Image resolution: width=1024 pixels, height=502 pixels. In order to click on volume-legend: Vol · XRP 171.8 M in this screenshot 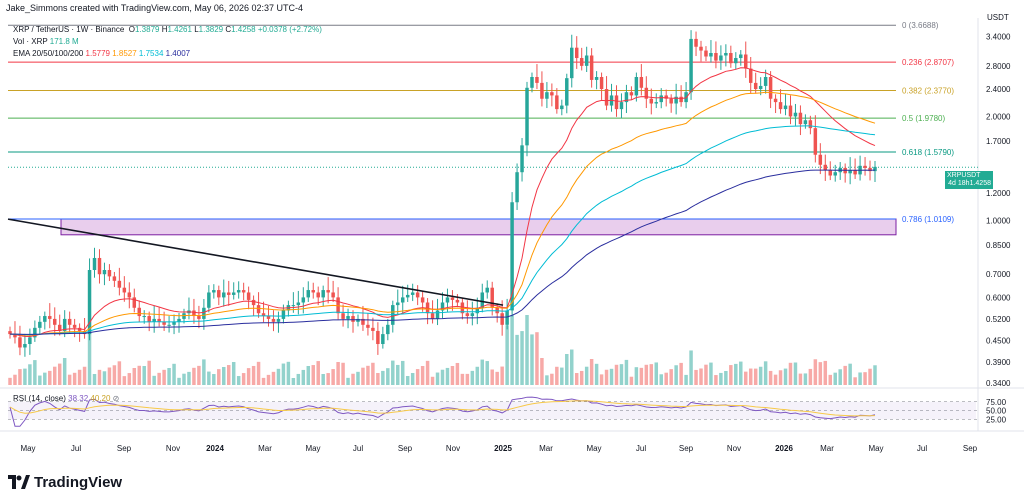, I will do `click(46, 42)`.